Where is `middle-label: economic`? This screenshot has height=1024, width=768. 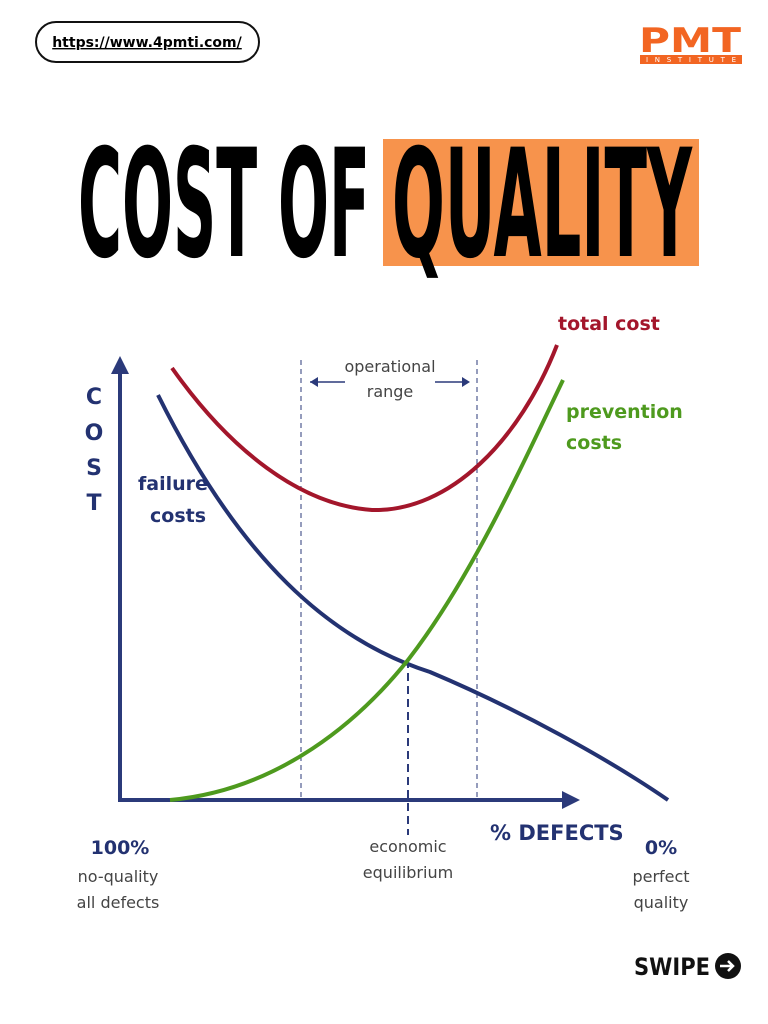 middle-label: economic is located at coordinates (407, 846).